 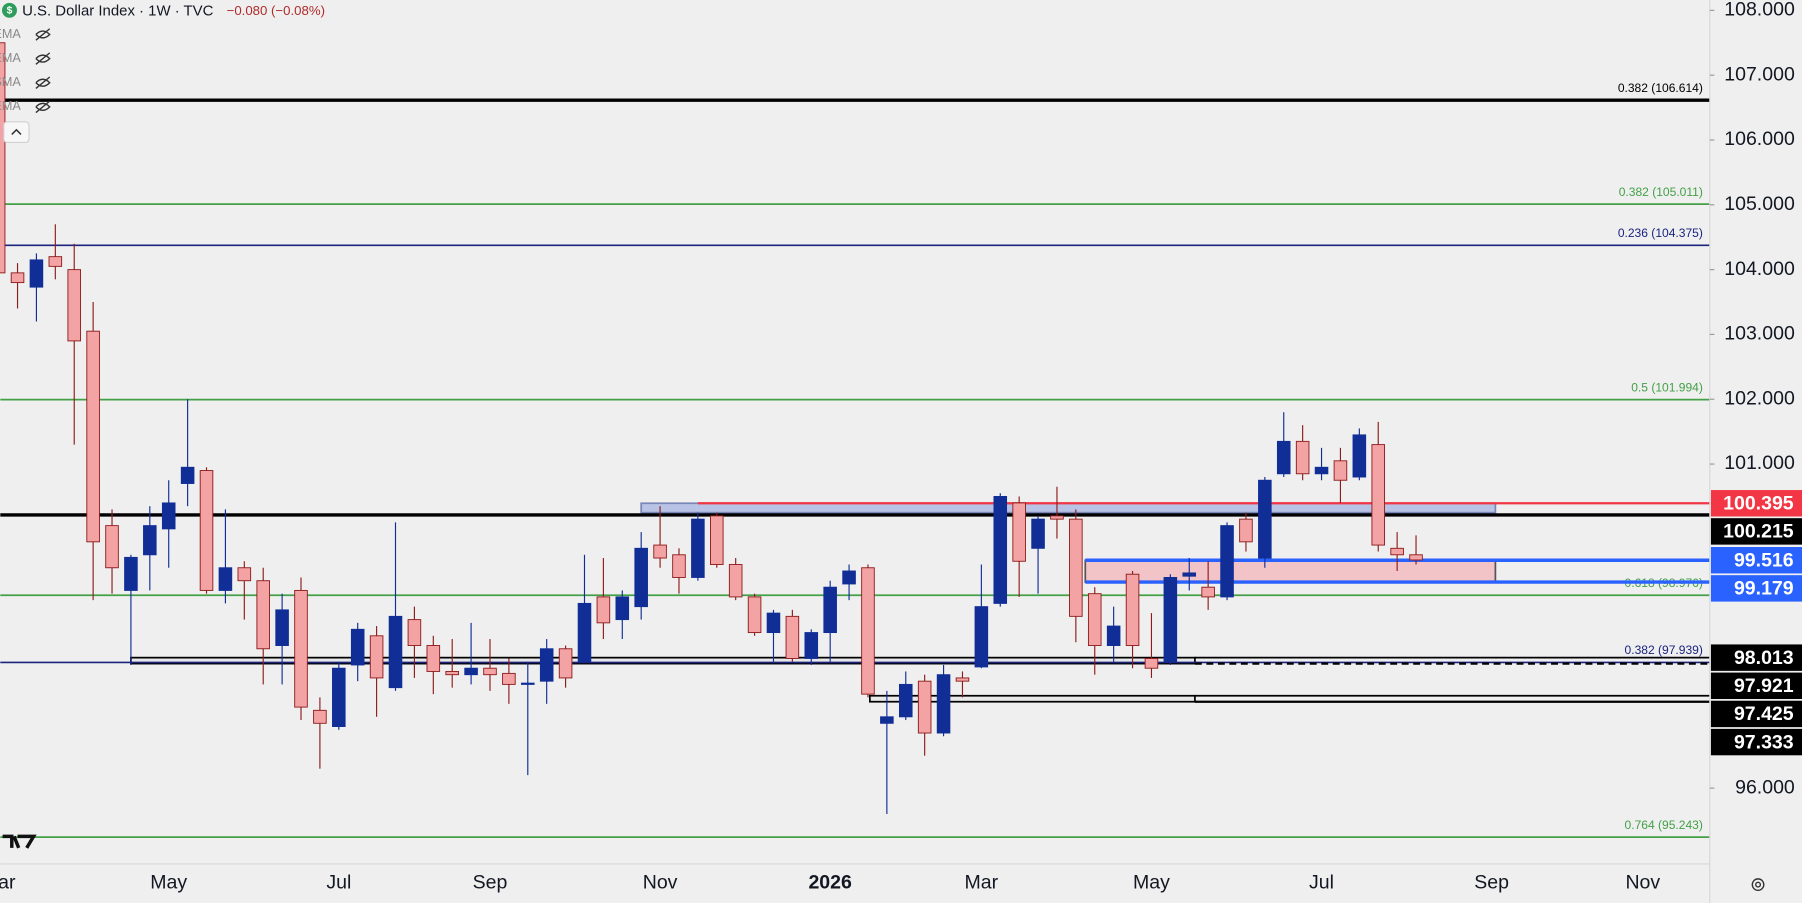 I want to click on y-tick-label: 96.000, so click(x=1765, y=787).